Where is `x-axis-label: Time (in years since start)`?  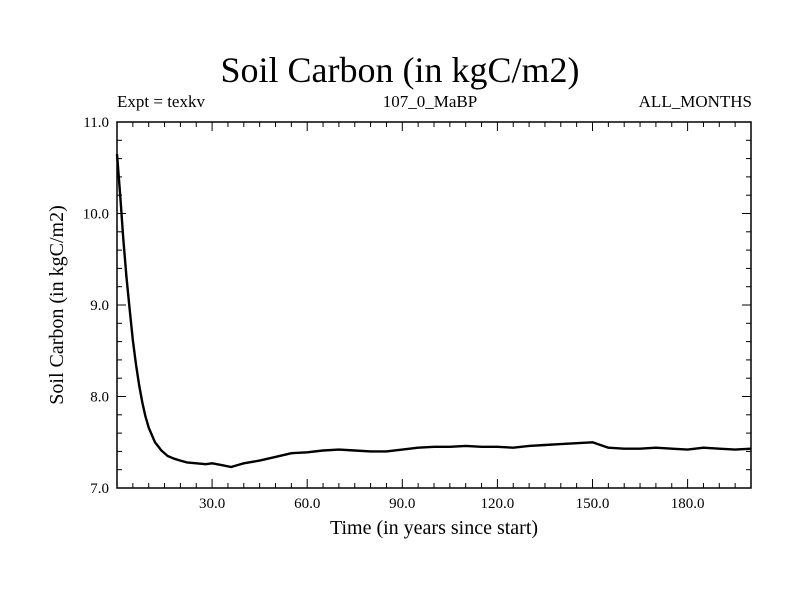
x-axis-label: Time (in years since start) is located at coordinates (434, 528).